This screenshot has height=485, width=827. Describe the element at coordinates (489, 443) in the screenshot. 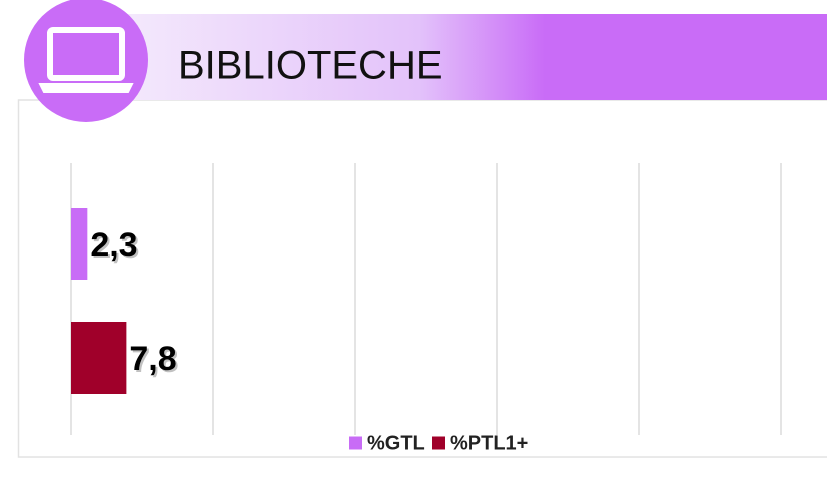

I see `legend-label: %PTL1+` at that location.